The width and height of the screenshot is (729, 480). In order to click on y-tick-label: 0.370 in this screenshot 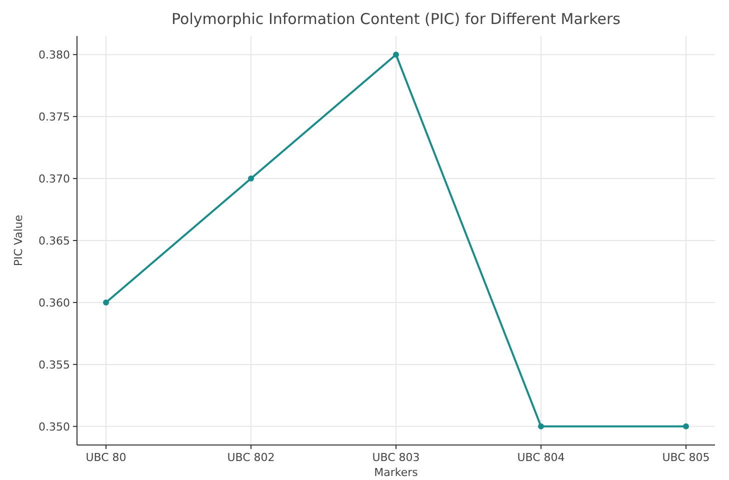, I will do `click(54, 179)`.